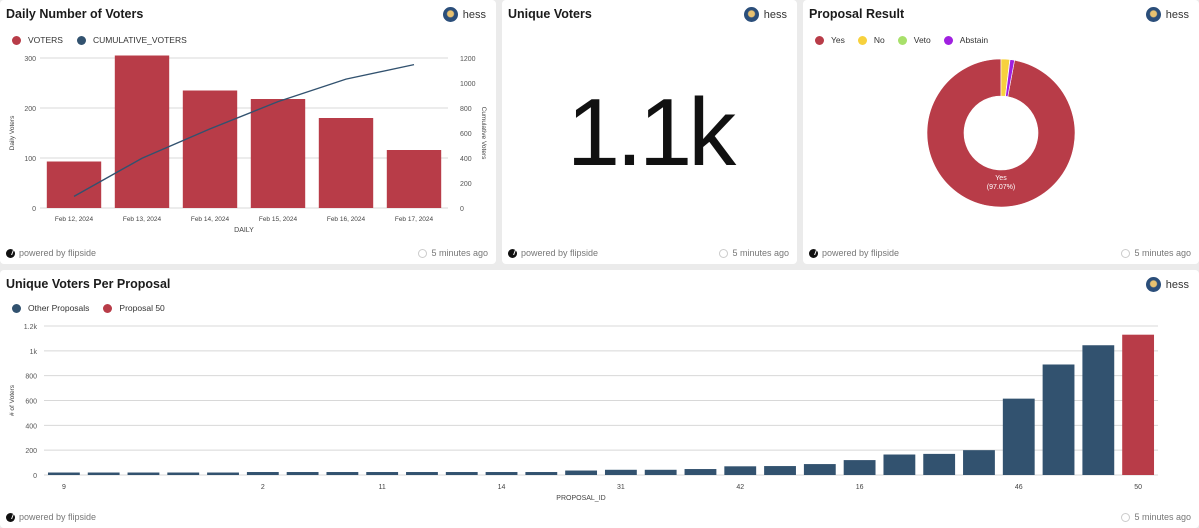 Image resolution: width=1199 pixels, height=528 pixels. What do you see at coordinates (134, 308) in the screenshot?
I see `legend-item-proposal-50: Proposal 50` at bounding box center [134, 308].